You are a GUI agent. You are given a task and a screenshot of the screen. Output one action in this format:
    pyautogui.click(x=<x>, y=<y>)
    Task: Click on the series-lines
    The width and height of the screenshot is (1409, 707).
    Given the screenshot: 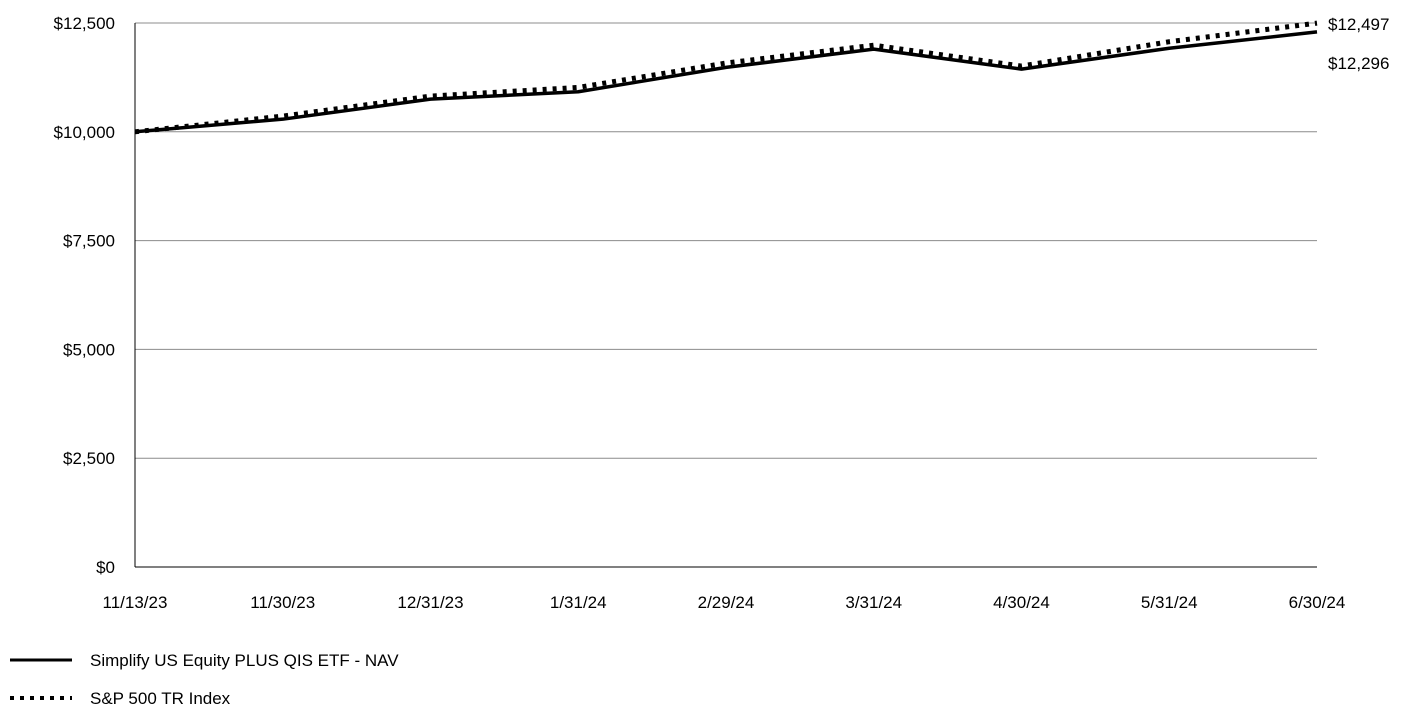 What is the action you would take?
    pyautogui.click(x=726, y=77)
    